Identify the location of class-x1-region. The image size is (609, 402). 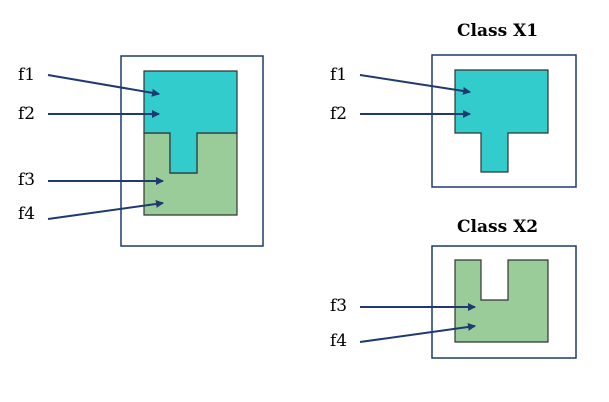
(501, 121).